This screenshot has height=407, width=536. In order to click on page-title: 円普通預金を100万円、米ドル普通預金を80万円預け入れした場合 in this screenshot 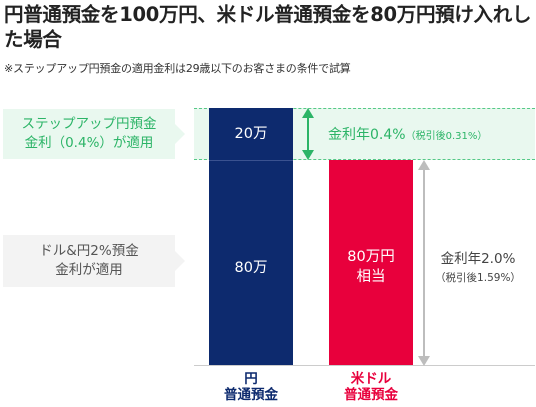, I will do `click(268, 27)`.